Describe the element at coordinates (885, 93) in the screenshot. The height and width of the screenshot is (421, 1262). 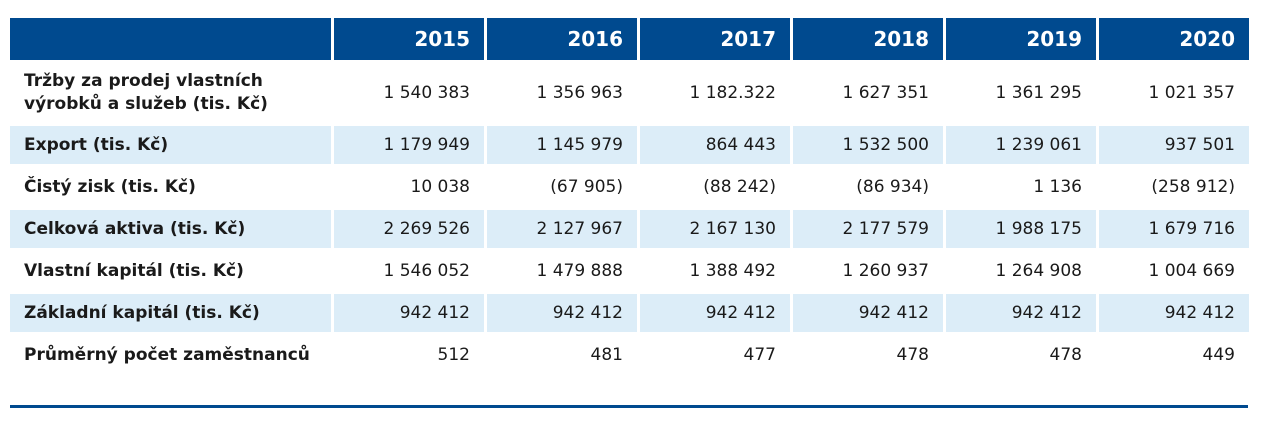
I see `value-cell: 1 627 351` at that location.